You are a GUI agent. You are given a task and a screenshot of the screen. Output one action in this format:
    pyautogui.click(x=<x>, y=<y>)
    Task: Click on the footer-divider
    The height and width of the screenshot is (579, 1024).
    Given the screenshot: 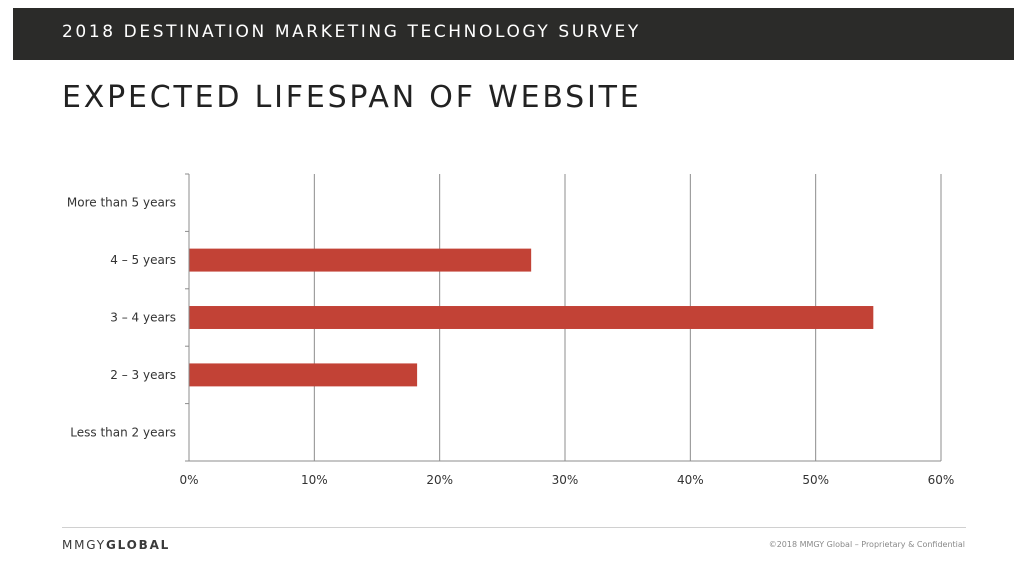 What is the action you would take?
    pyautogui.click(x=514, y=527)
    